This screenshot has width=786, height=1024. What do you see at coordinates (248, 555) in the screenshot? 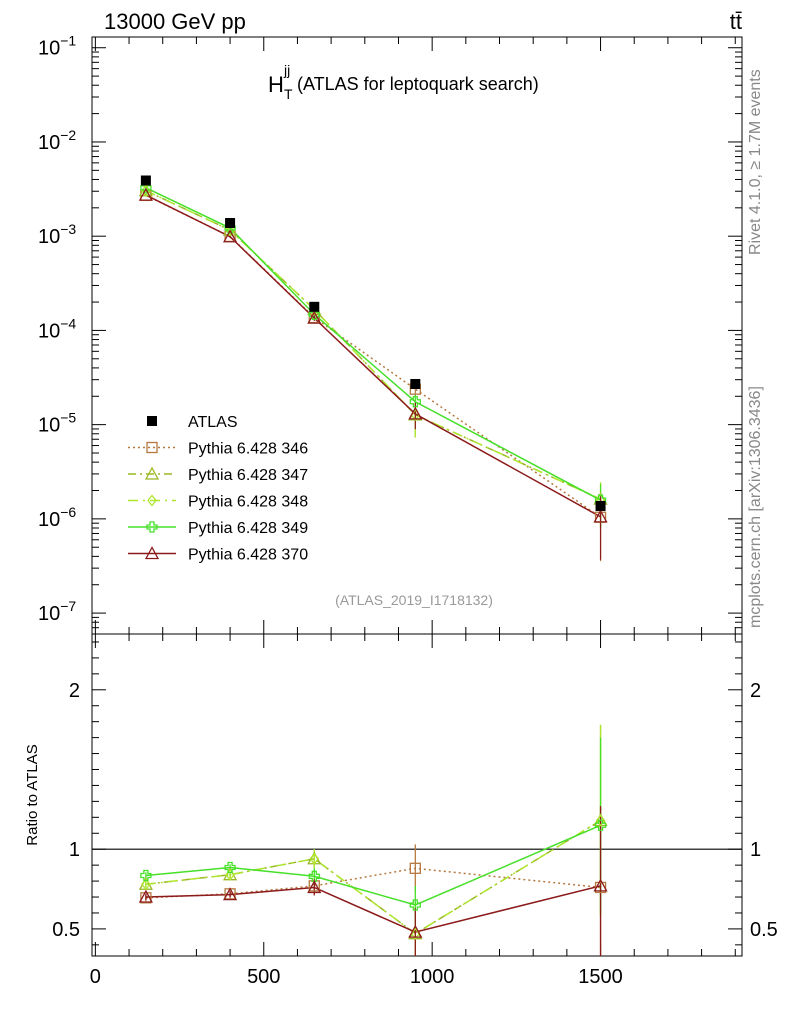
I see `legend-label: Pythia 6.428 370` at bounding box center [248, 555].